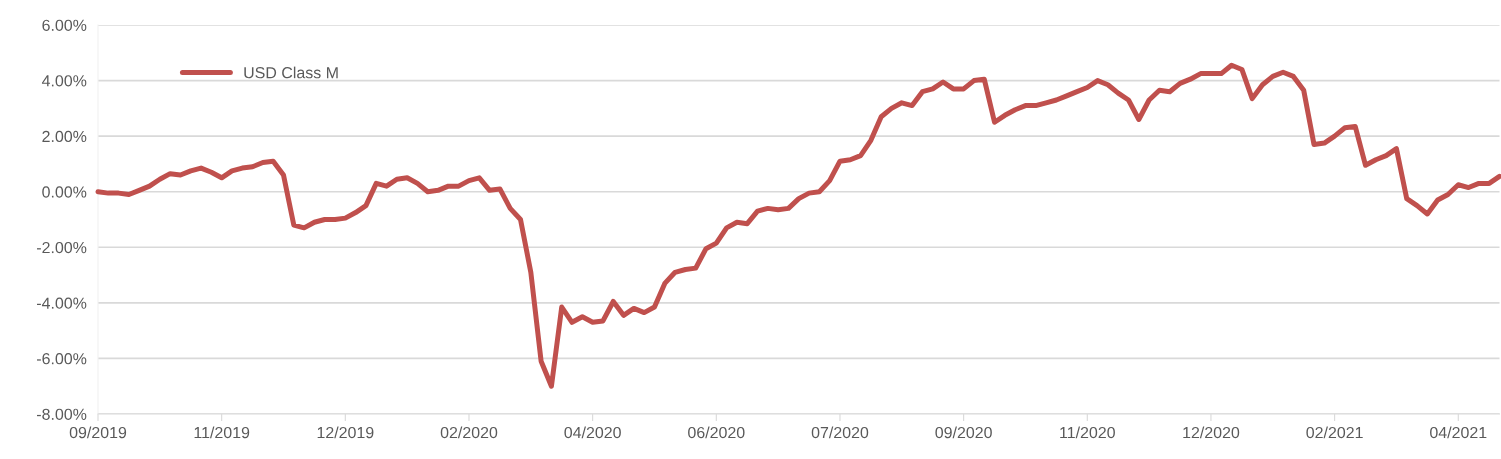 The width and height of the screenshot is (1501, 459). I want to click on y-tick-label: -2.00%, so click(61, 247).